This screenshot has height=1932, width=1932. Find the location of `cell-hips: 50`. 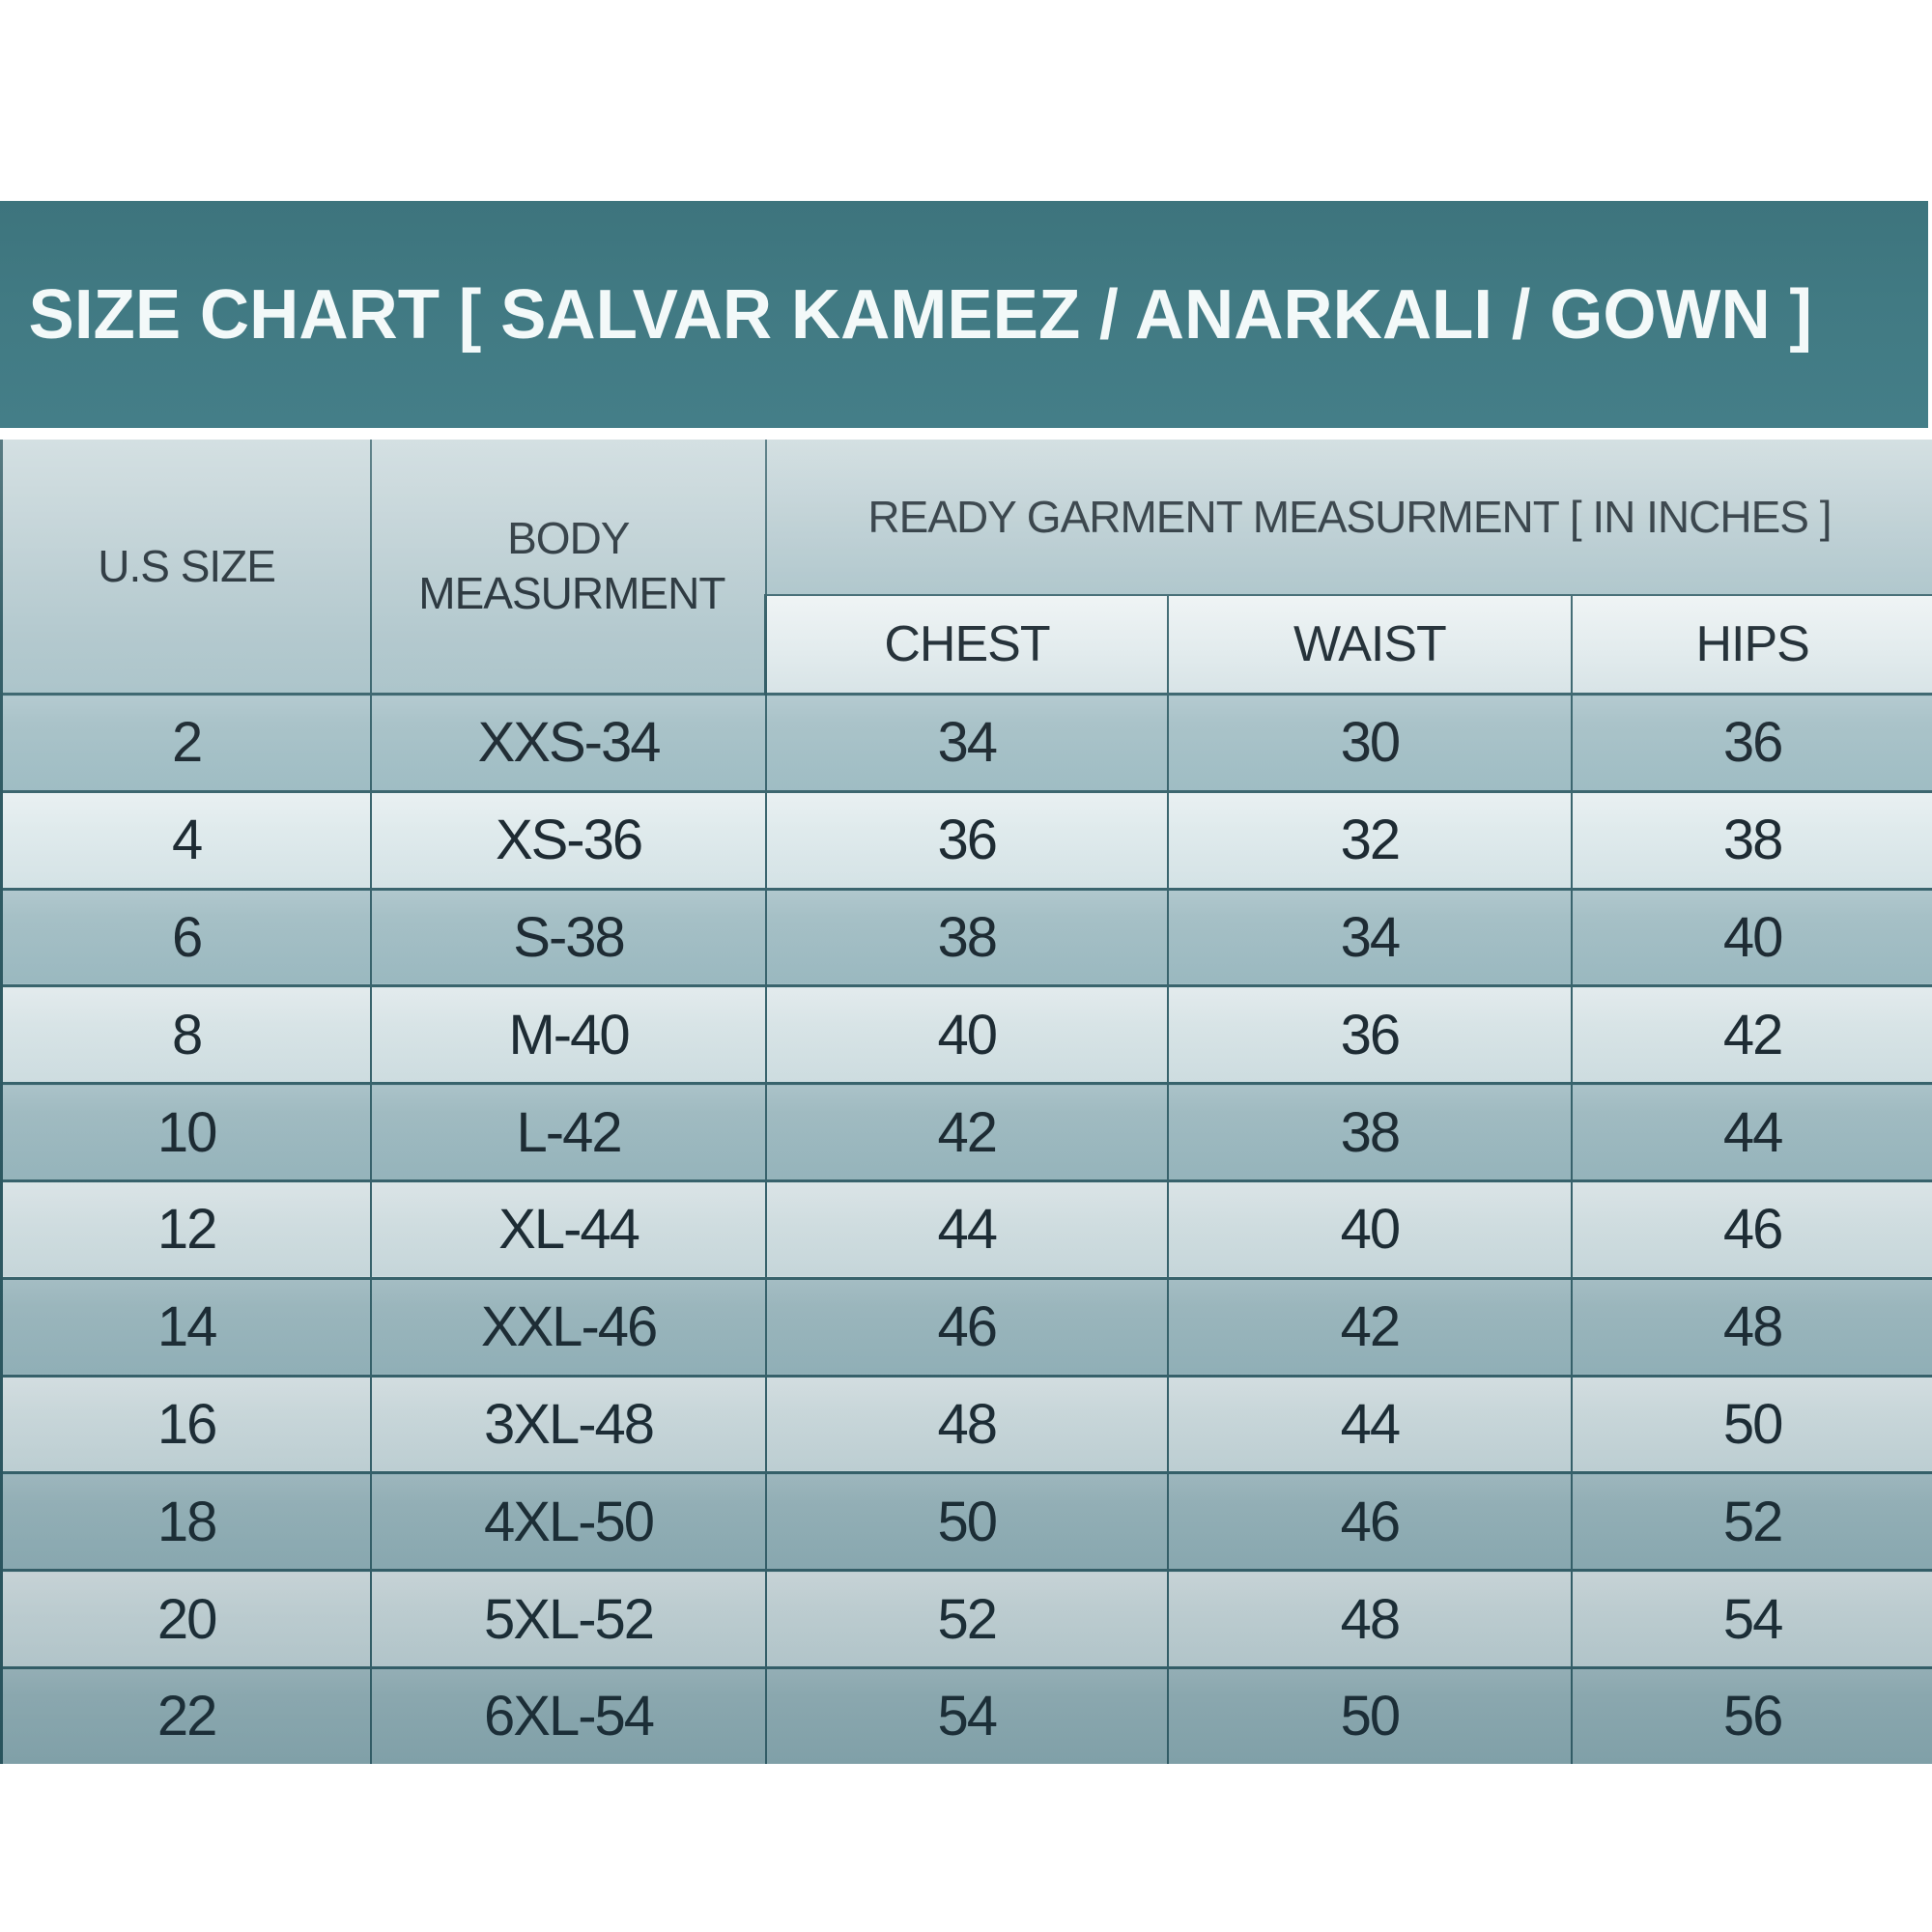

cell-hips: 50 is located at coordinates (1751, 1424).